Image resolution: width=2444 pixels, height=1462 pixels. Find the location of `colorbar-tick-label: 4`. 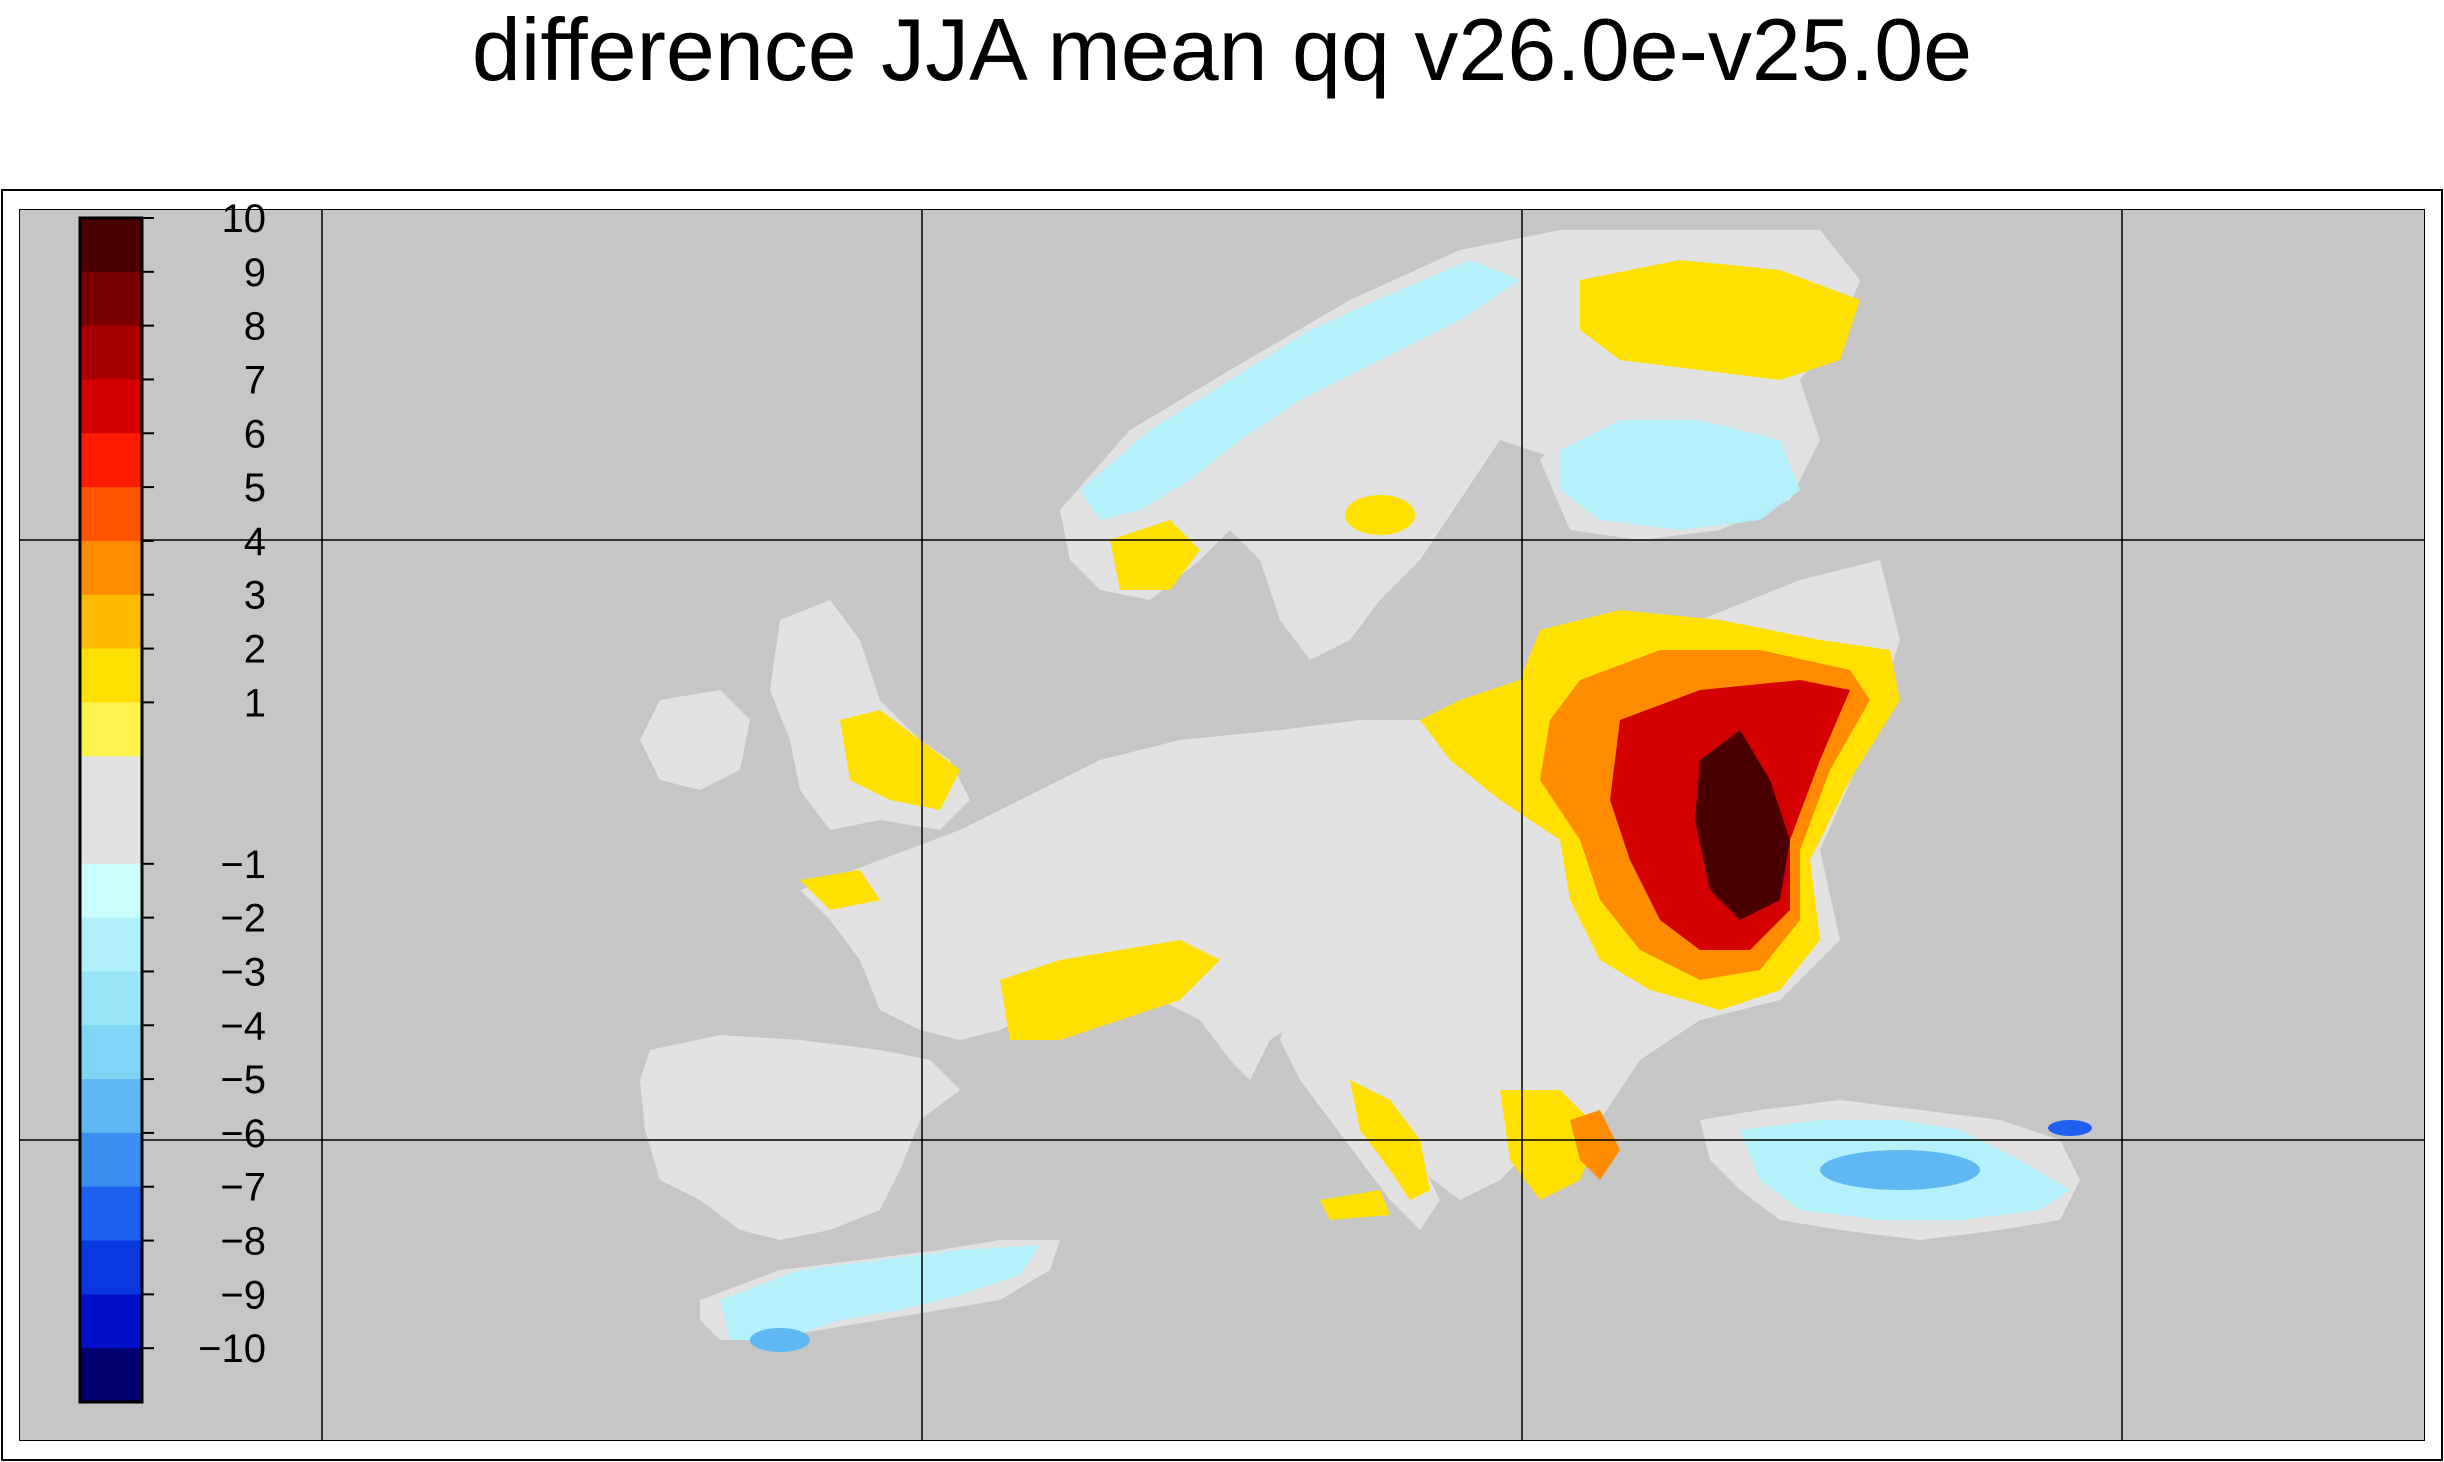

colorbar-tick-label: 4 is located at coordinates (255, 542).